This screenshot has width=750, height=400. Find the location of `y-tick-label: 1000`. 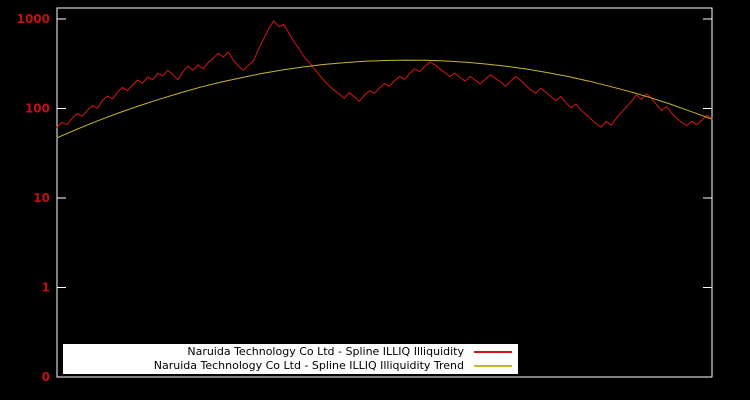

y-tick-label: 1000 is located at coordinates (33, 19).